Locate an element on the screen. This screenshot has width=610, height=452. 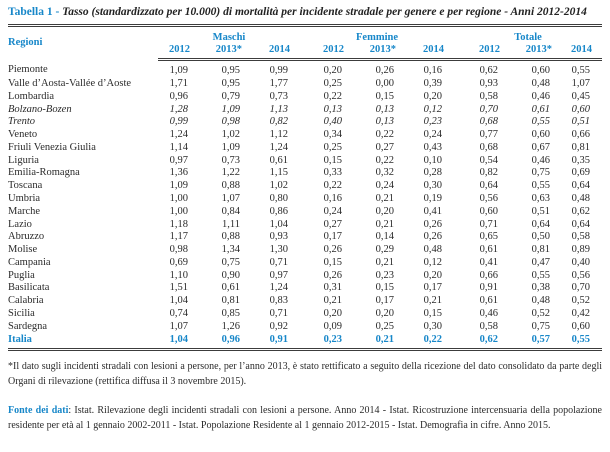
region-name: Friuli Venezia Giulia is located at coordinates (52, 147).